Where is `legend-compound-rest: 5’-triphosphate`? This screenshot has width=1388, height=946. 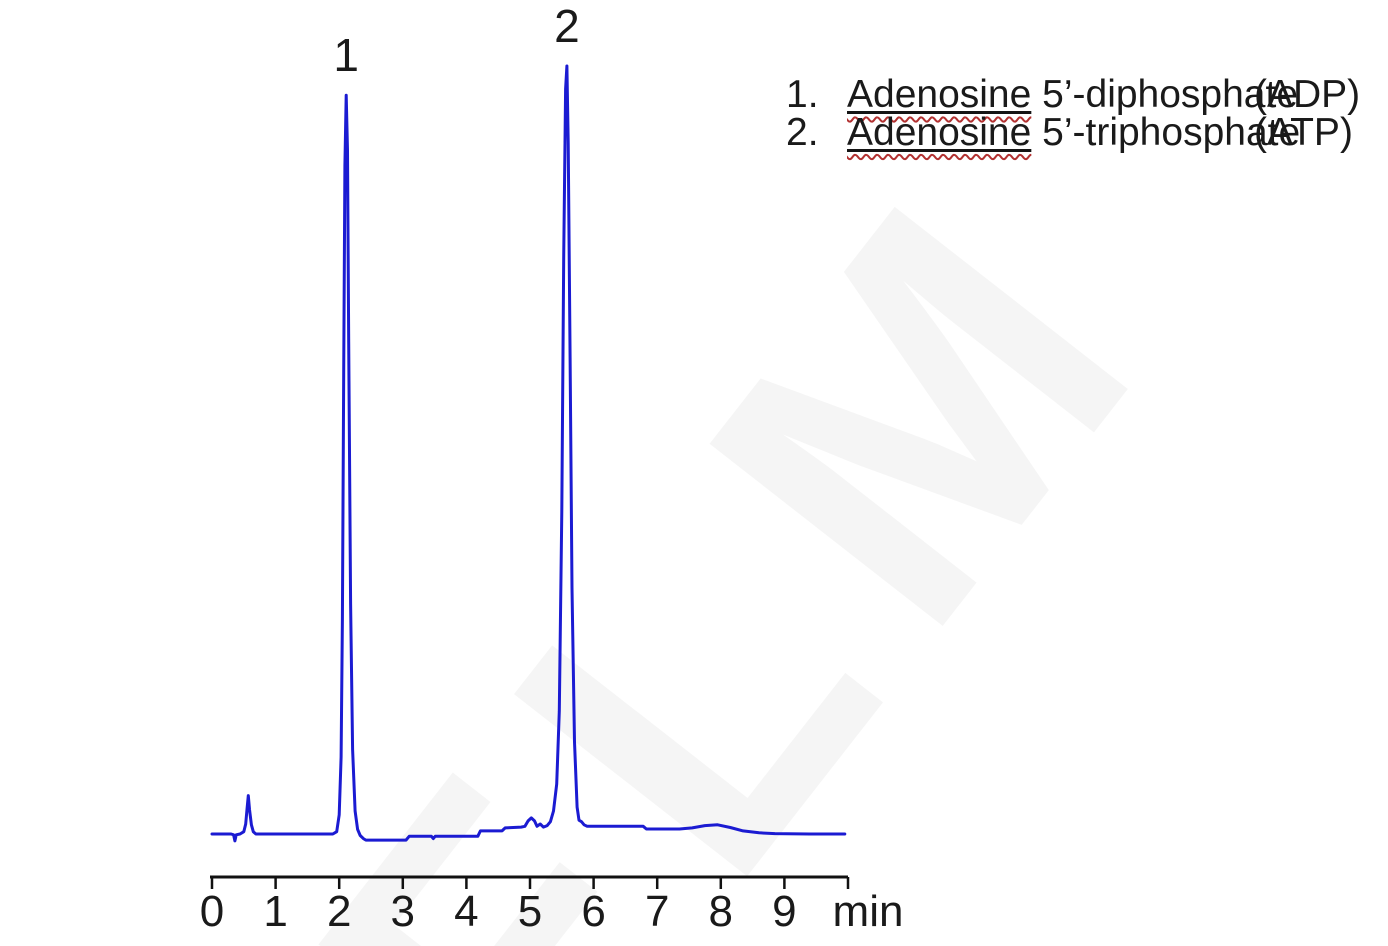
legend-compound-rest: 5’-triphosphate is located at coordinates (1166, 132).